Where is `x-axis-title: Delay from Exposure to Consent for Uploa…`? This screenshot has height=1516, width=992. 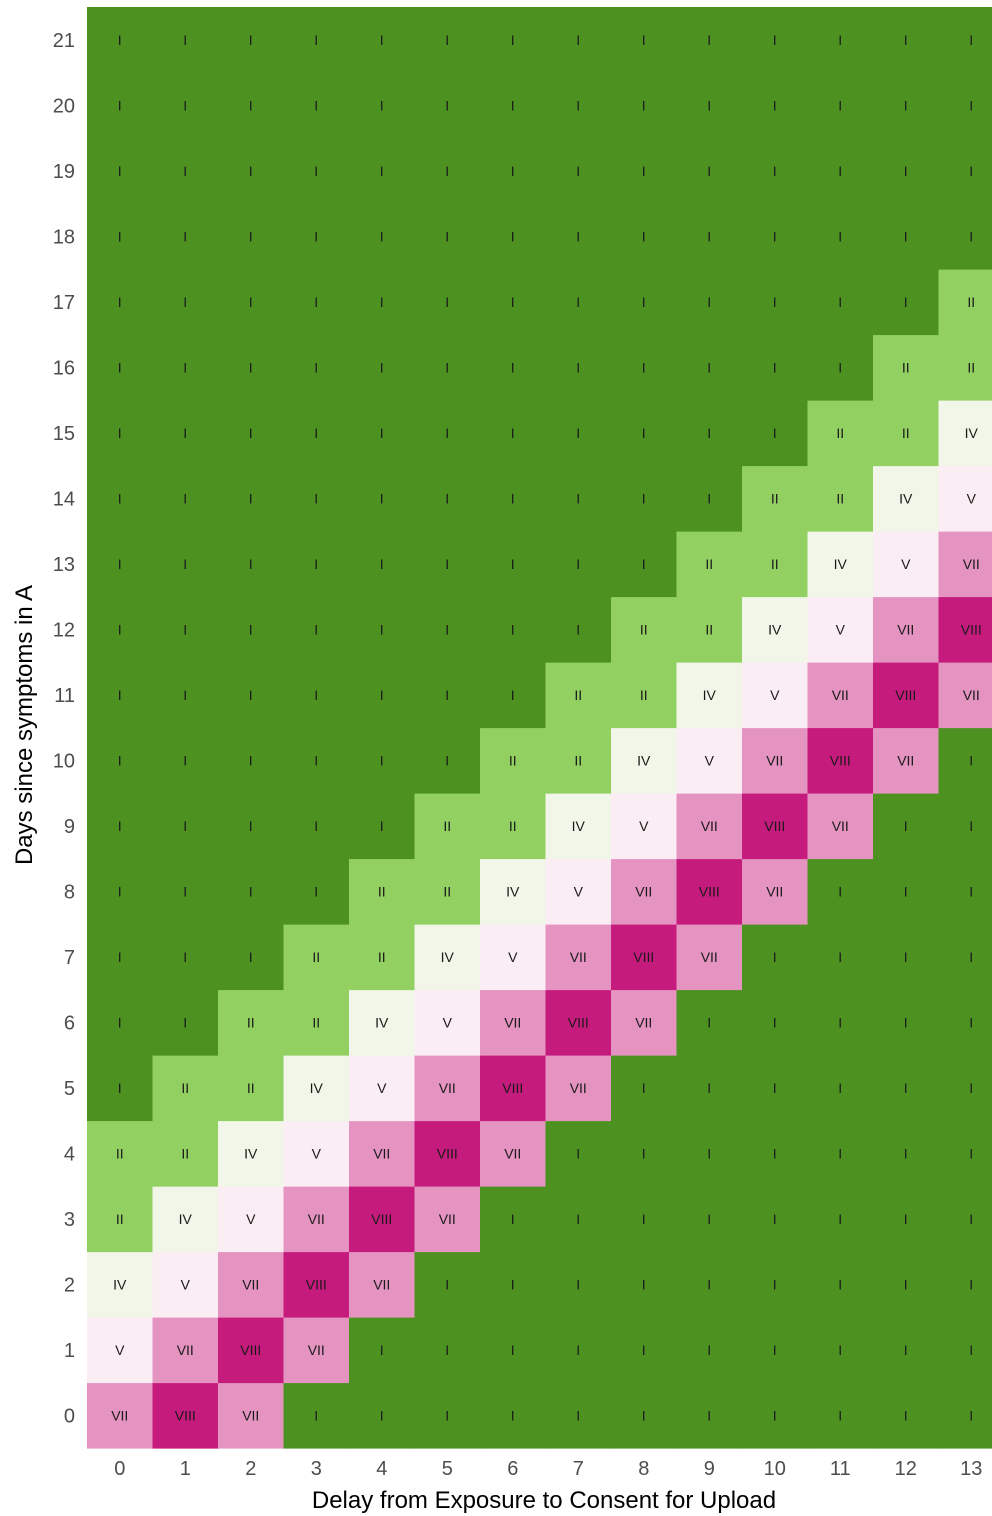 x-axis-title: Delay from Exposure to Consent for Uploa… is located at coordinates (544, 1500).